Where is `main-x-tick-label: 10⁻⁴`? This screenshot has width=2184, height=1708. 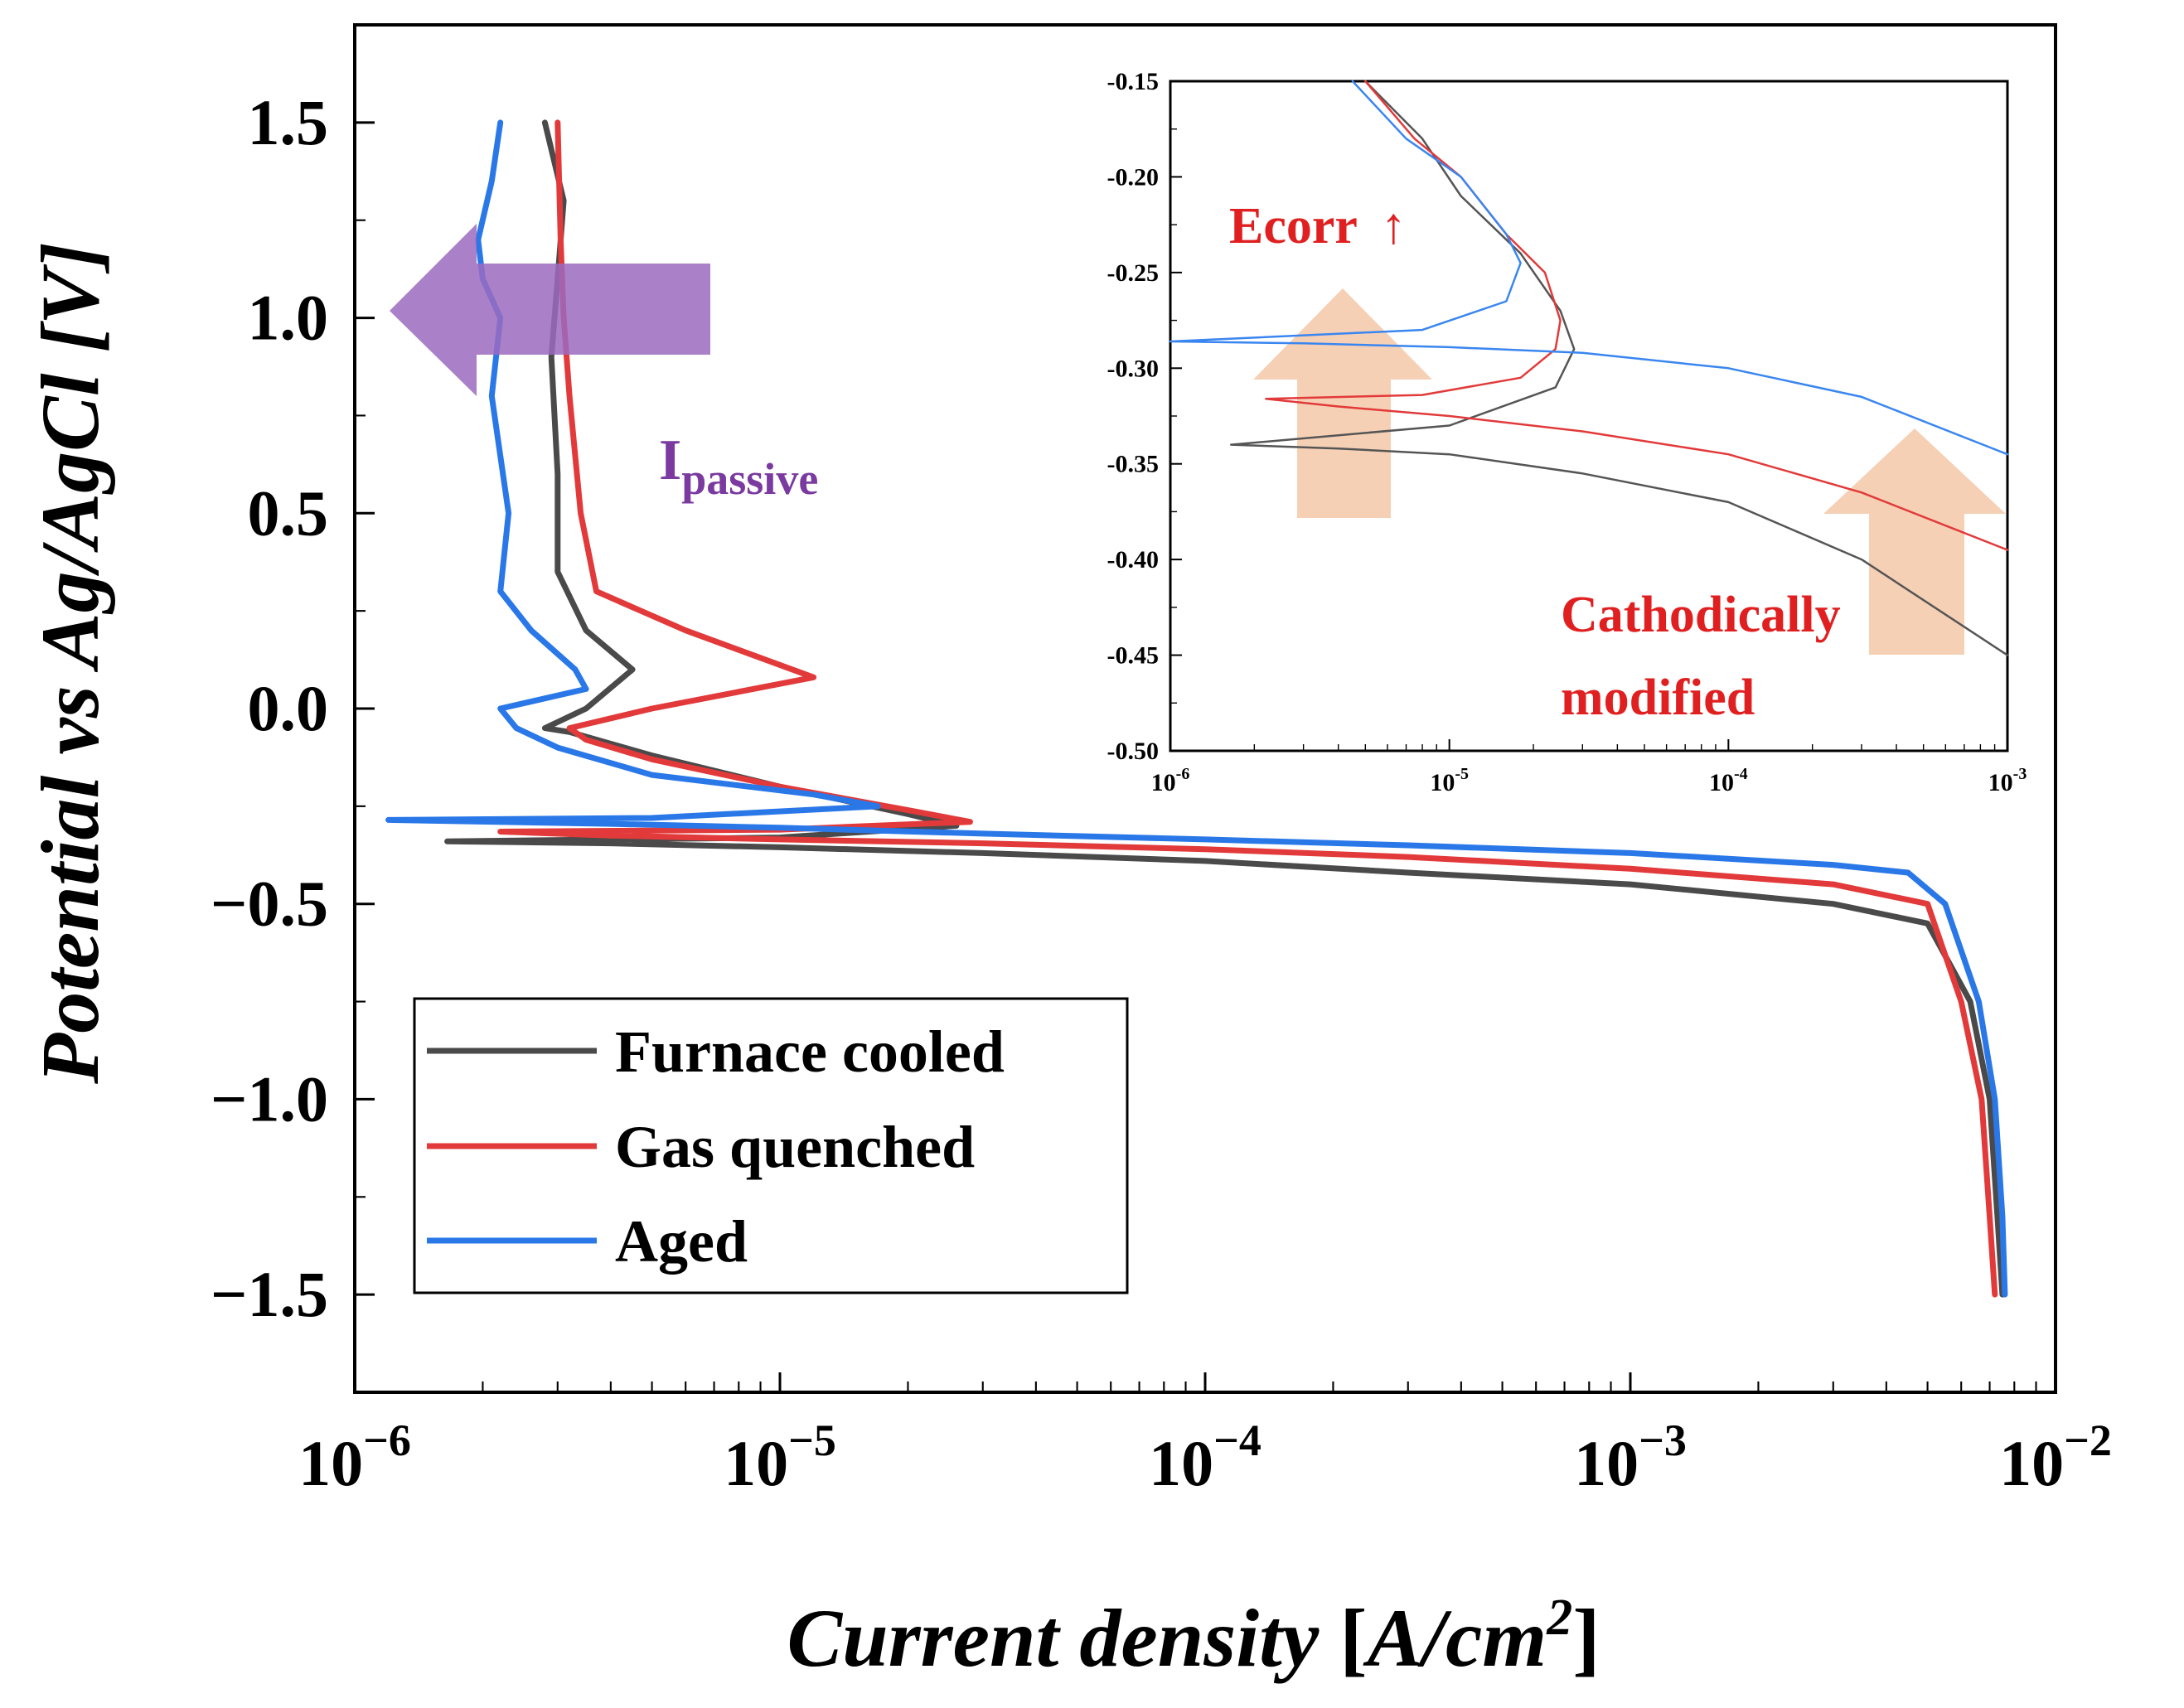 main-x-tick-label: 10⁻⁴ is located at coordinates (1205, 1457).